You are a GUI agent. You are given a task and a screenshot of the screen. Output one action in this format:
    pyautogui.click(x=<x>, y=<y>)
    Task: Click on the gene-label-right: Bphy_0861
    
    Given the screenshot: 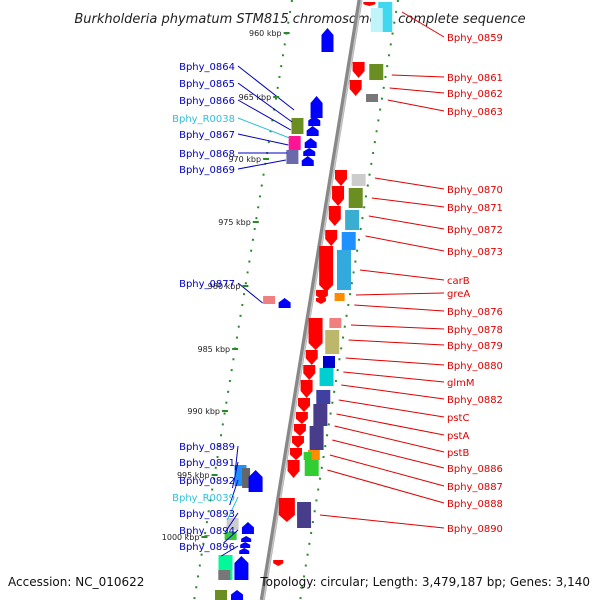 What is the action you would take?
    pyautogui.click(x=475, y=78)
    